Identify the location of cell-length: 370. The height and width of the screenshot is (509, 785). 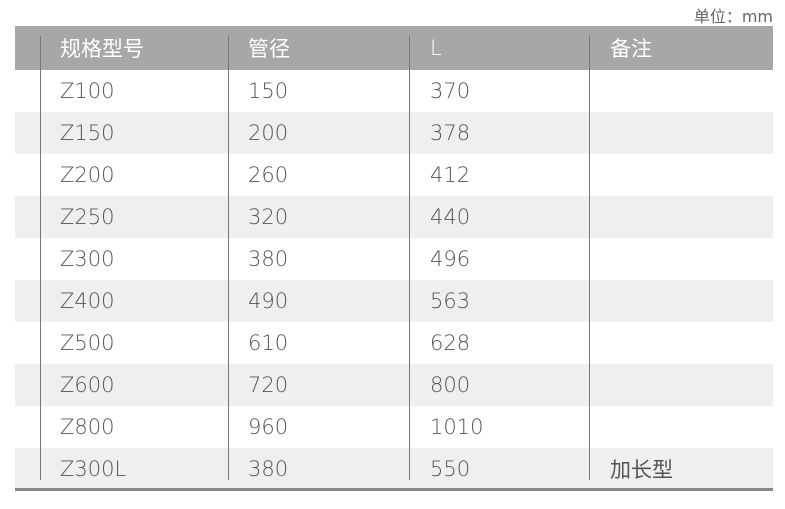
(450, 91).